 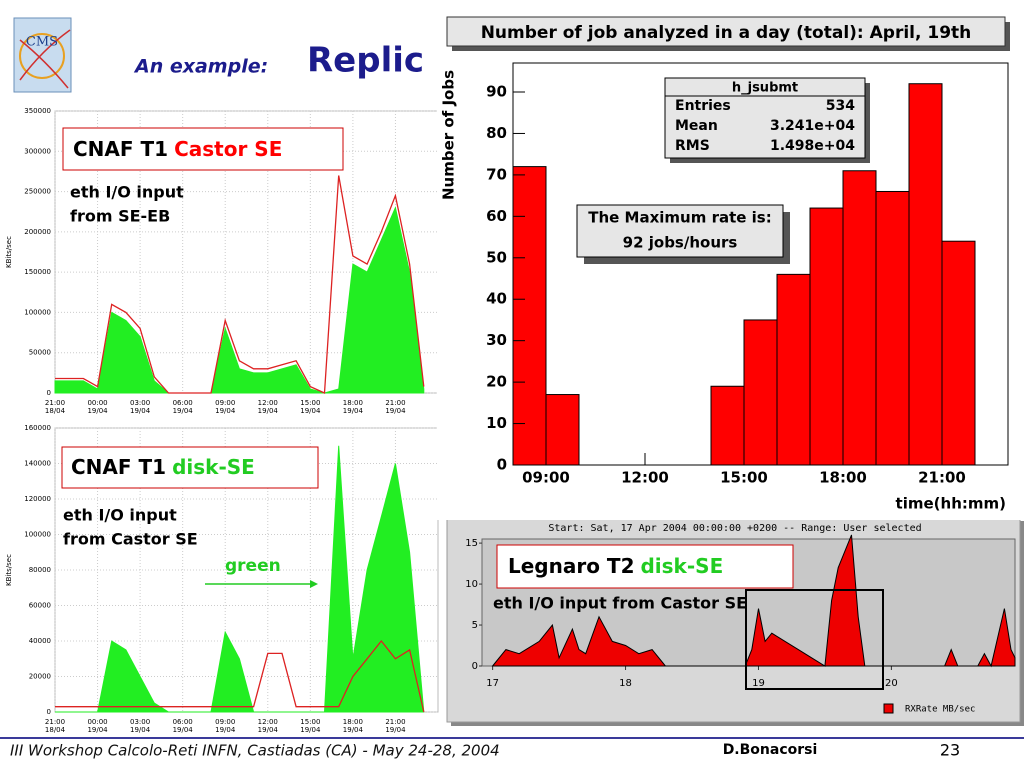 I want to click on y-tick-label: 20000, so click(x=40, y=677).